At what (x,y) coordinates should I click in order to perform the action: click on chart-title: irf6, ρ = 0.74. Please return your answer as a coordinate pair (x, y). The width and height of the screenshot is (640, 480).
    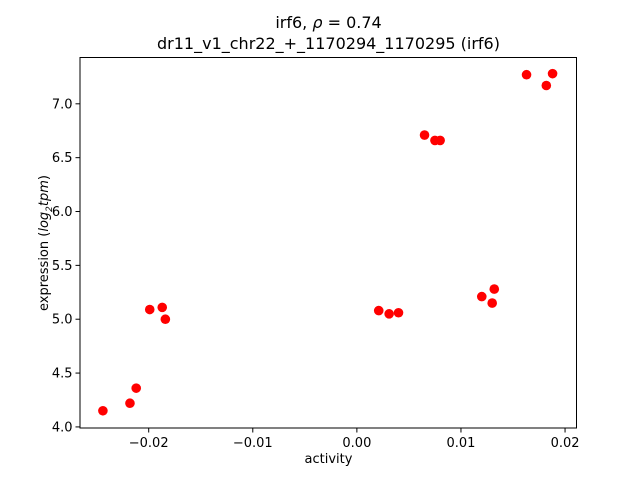
    Looking at the image, I should click on (328, 22).